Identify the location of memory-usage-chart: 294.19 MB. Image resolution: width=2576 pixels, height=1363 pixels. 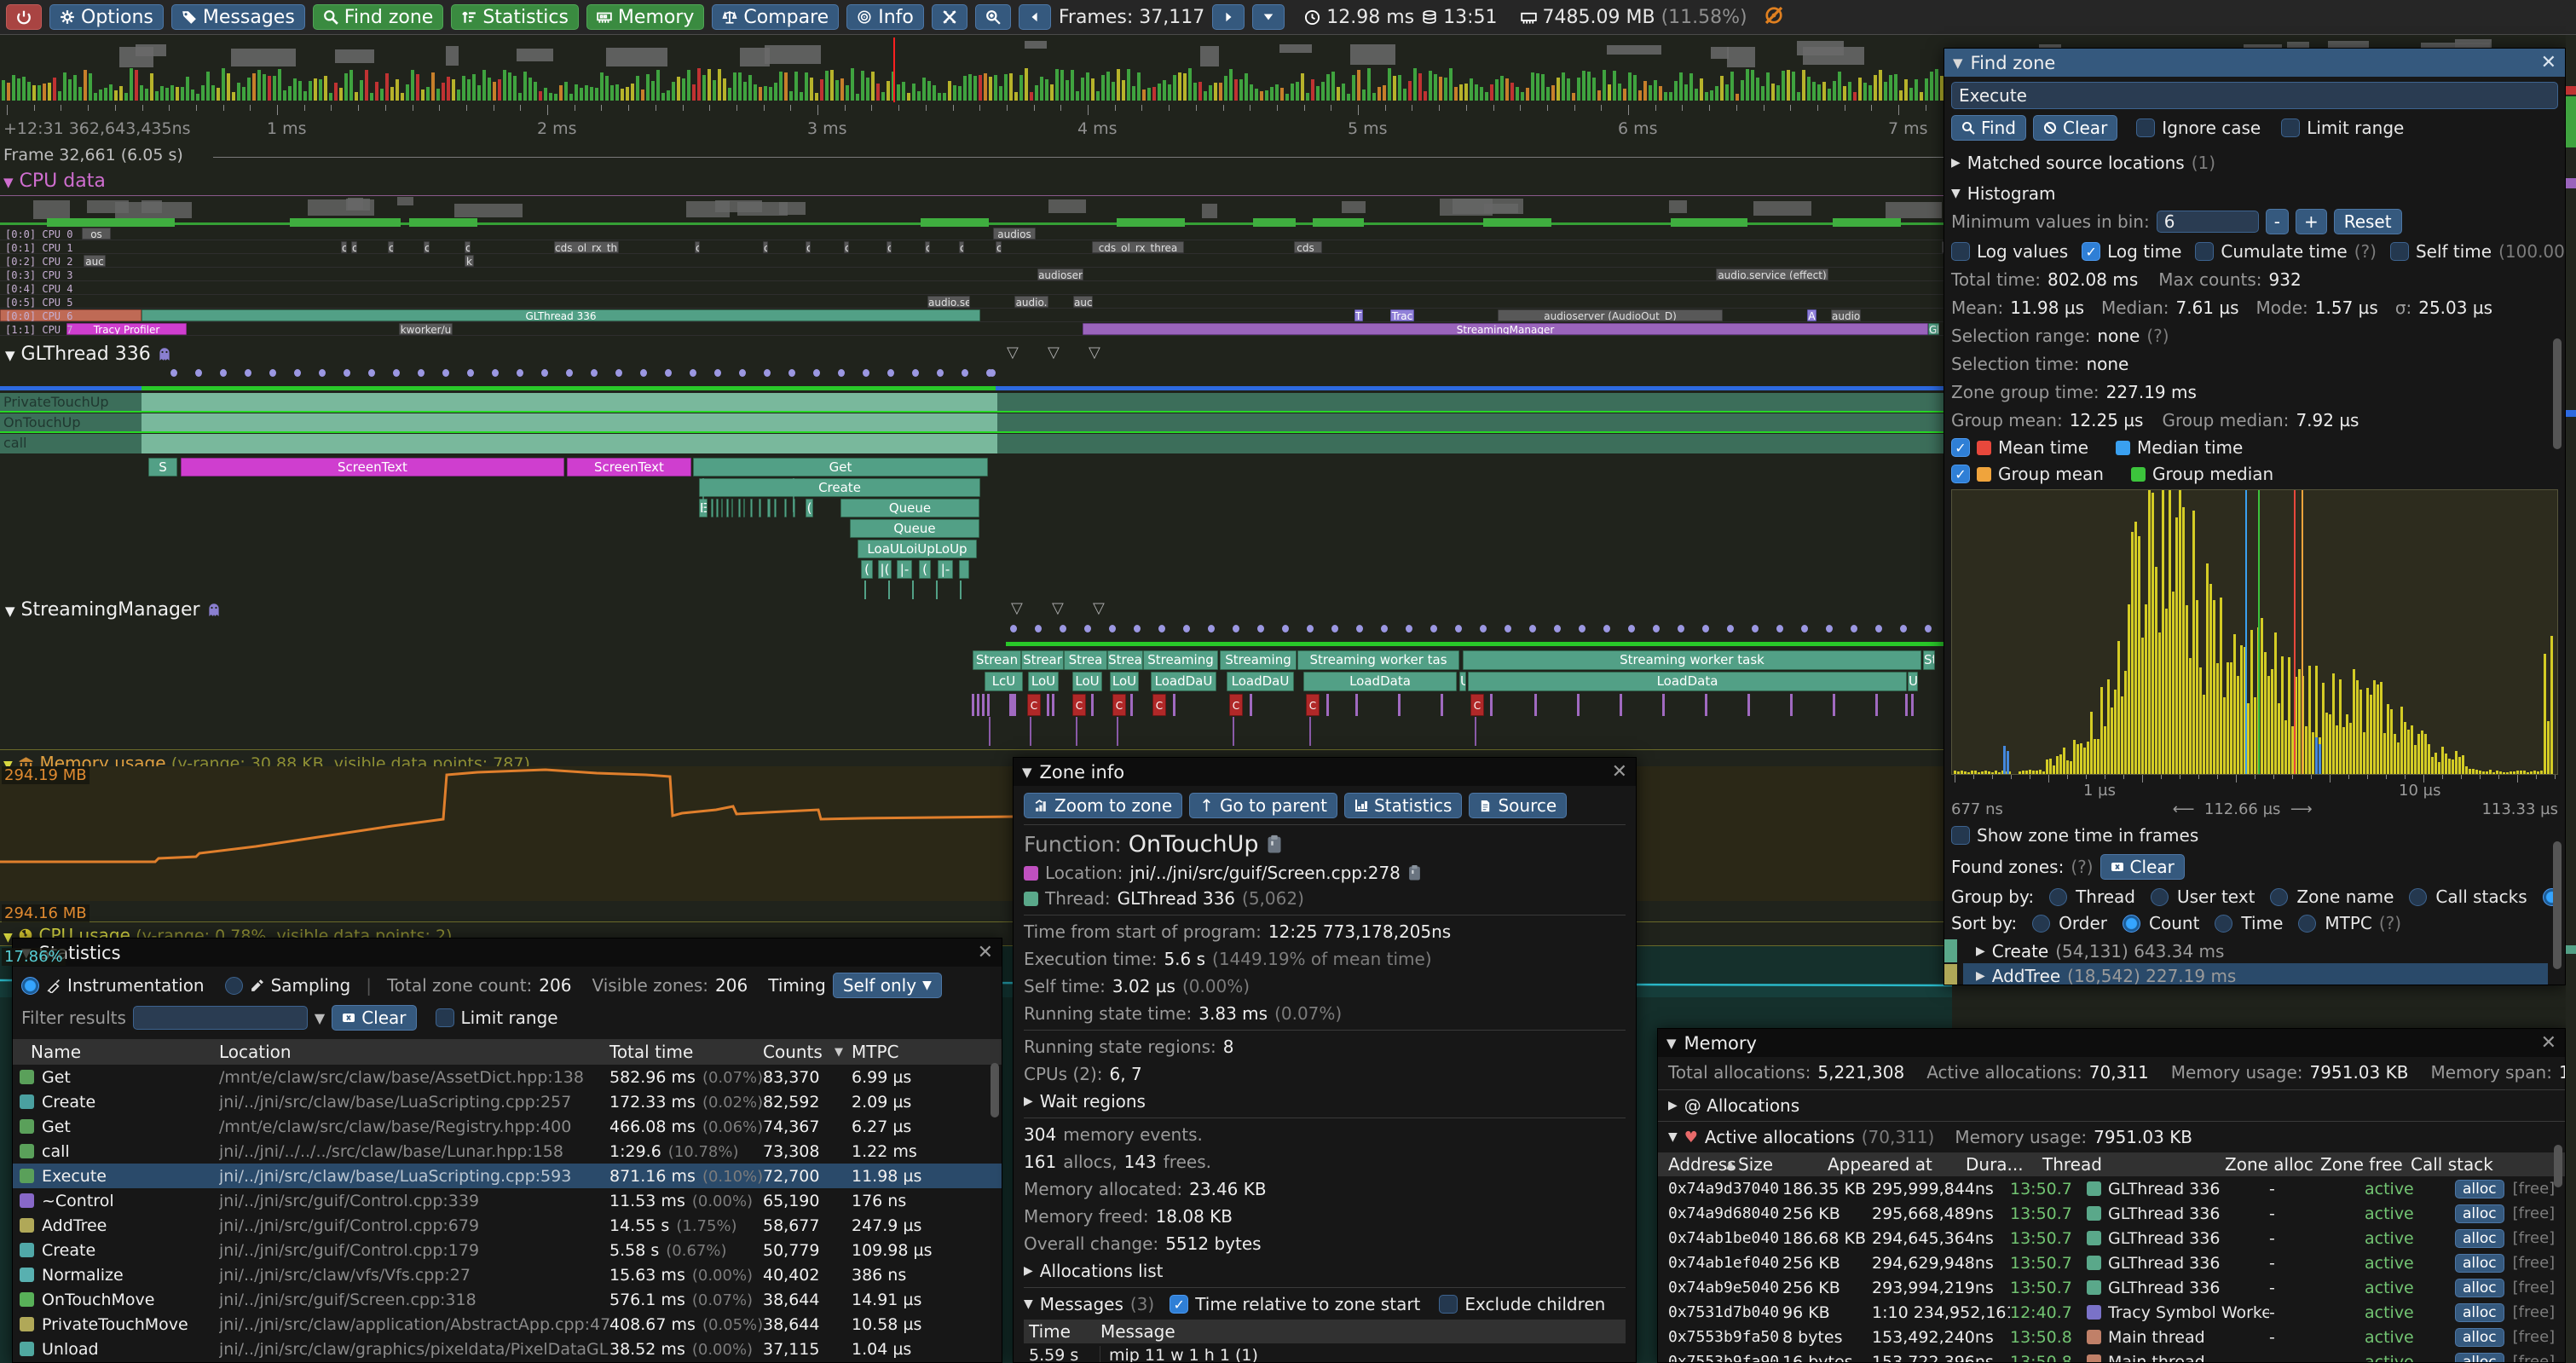
(976, 833).